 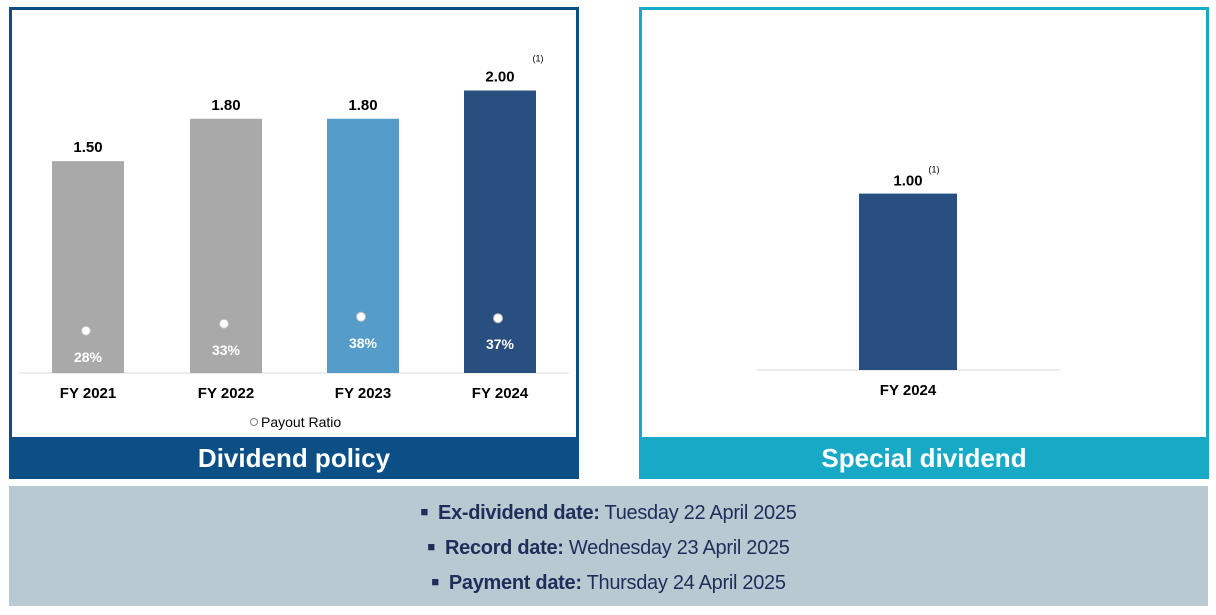 I want to click on x-tick-label: FY 2023, so click(x=363, y=393).